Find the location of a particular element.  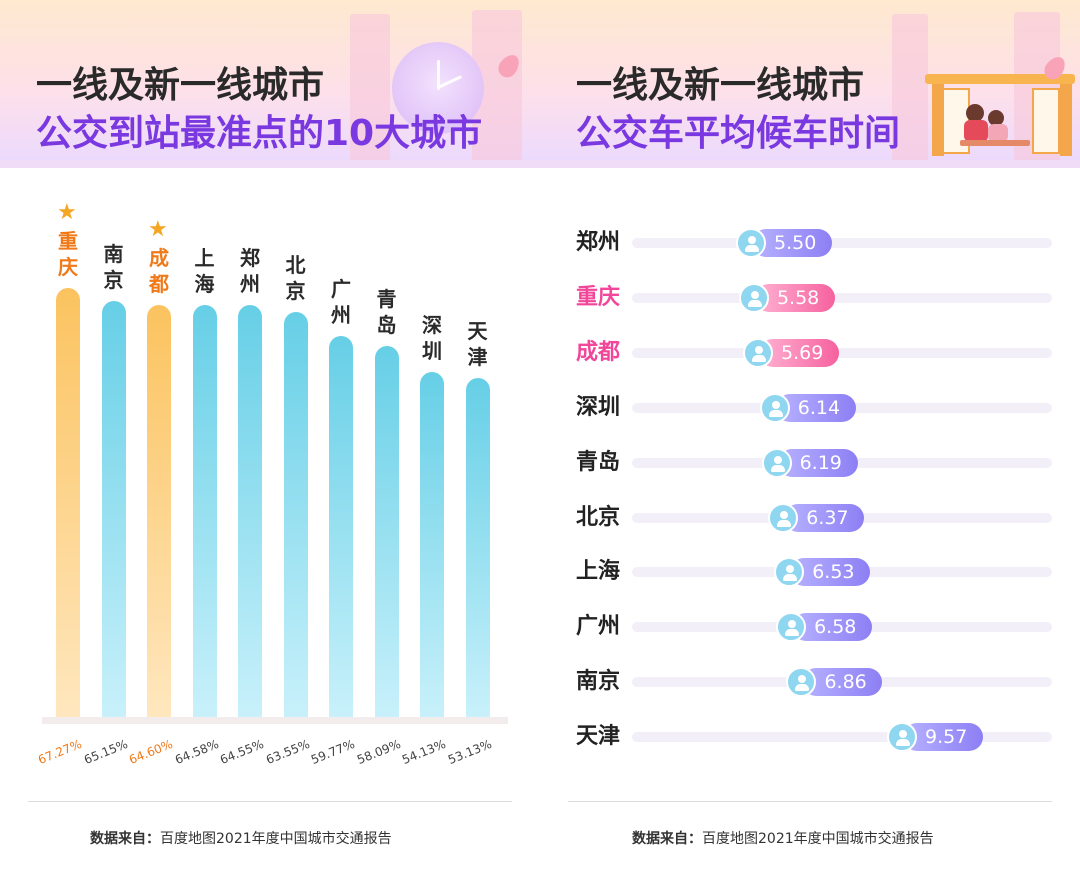

chart-baseline is located at coordinates (275, 720).